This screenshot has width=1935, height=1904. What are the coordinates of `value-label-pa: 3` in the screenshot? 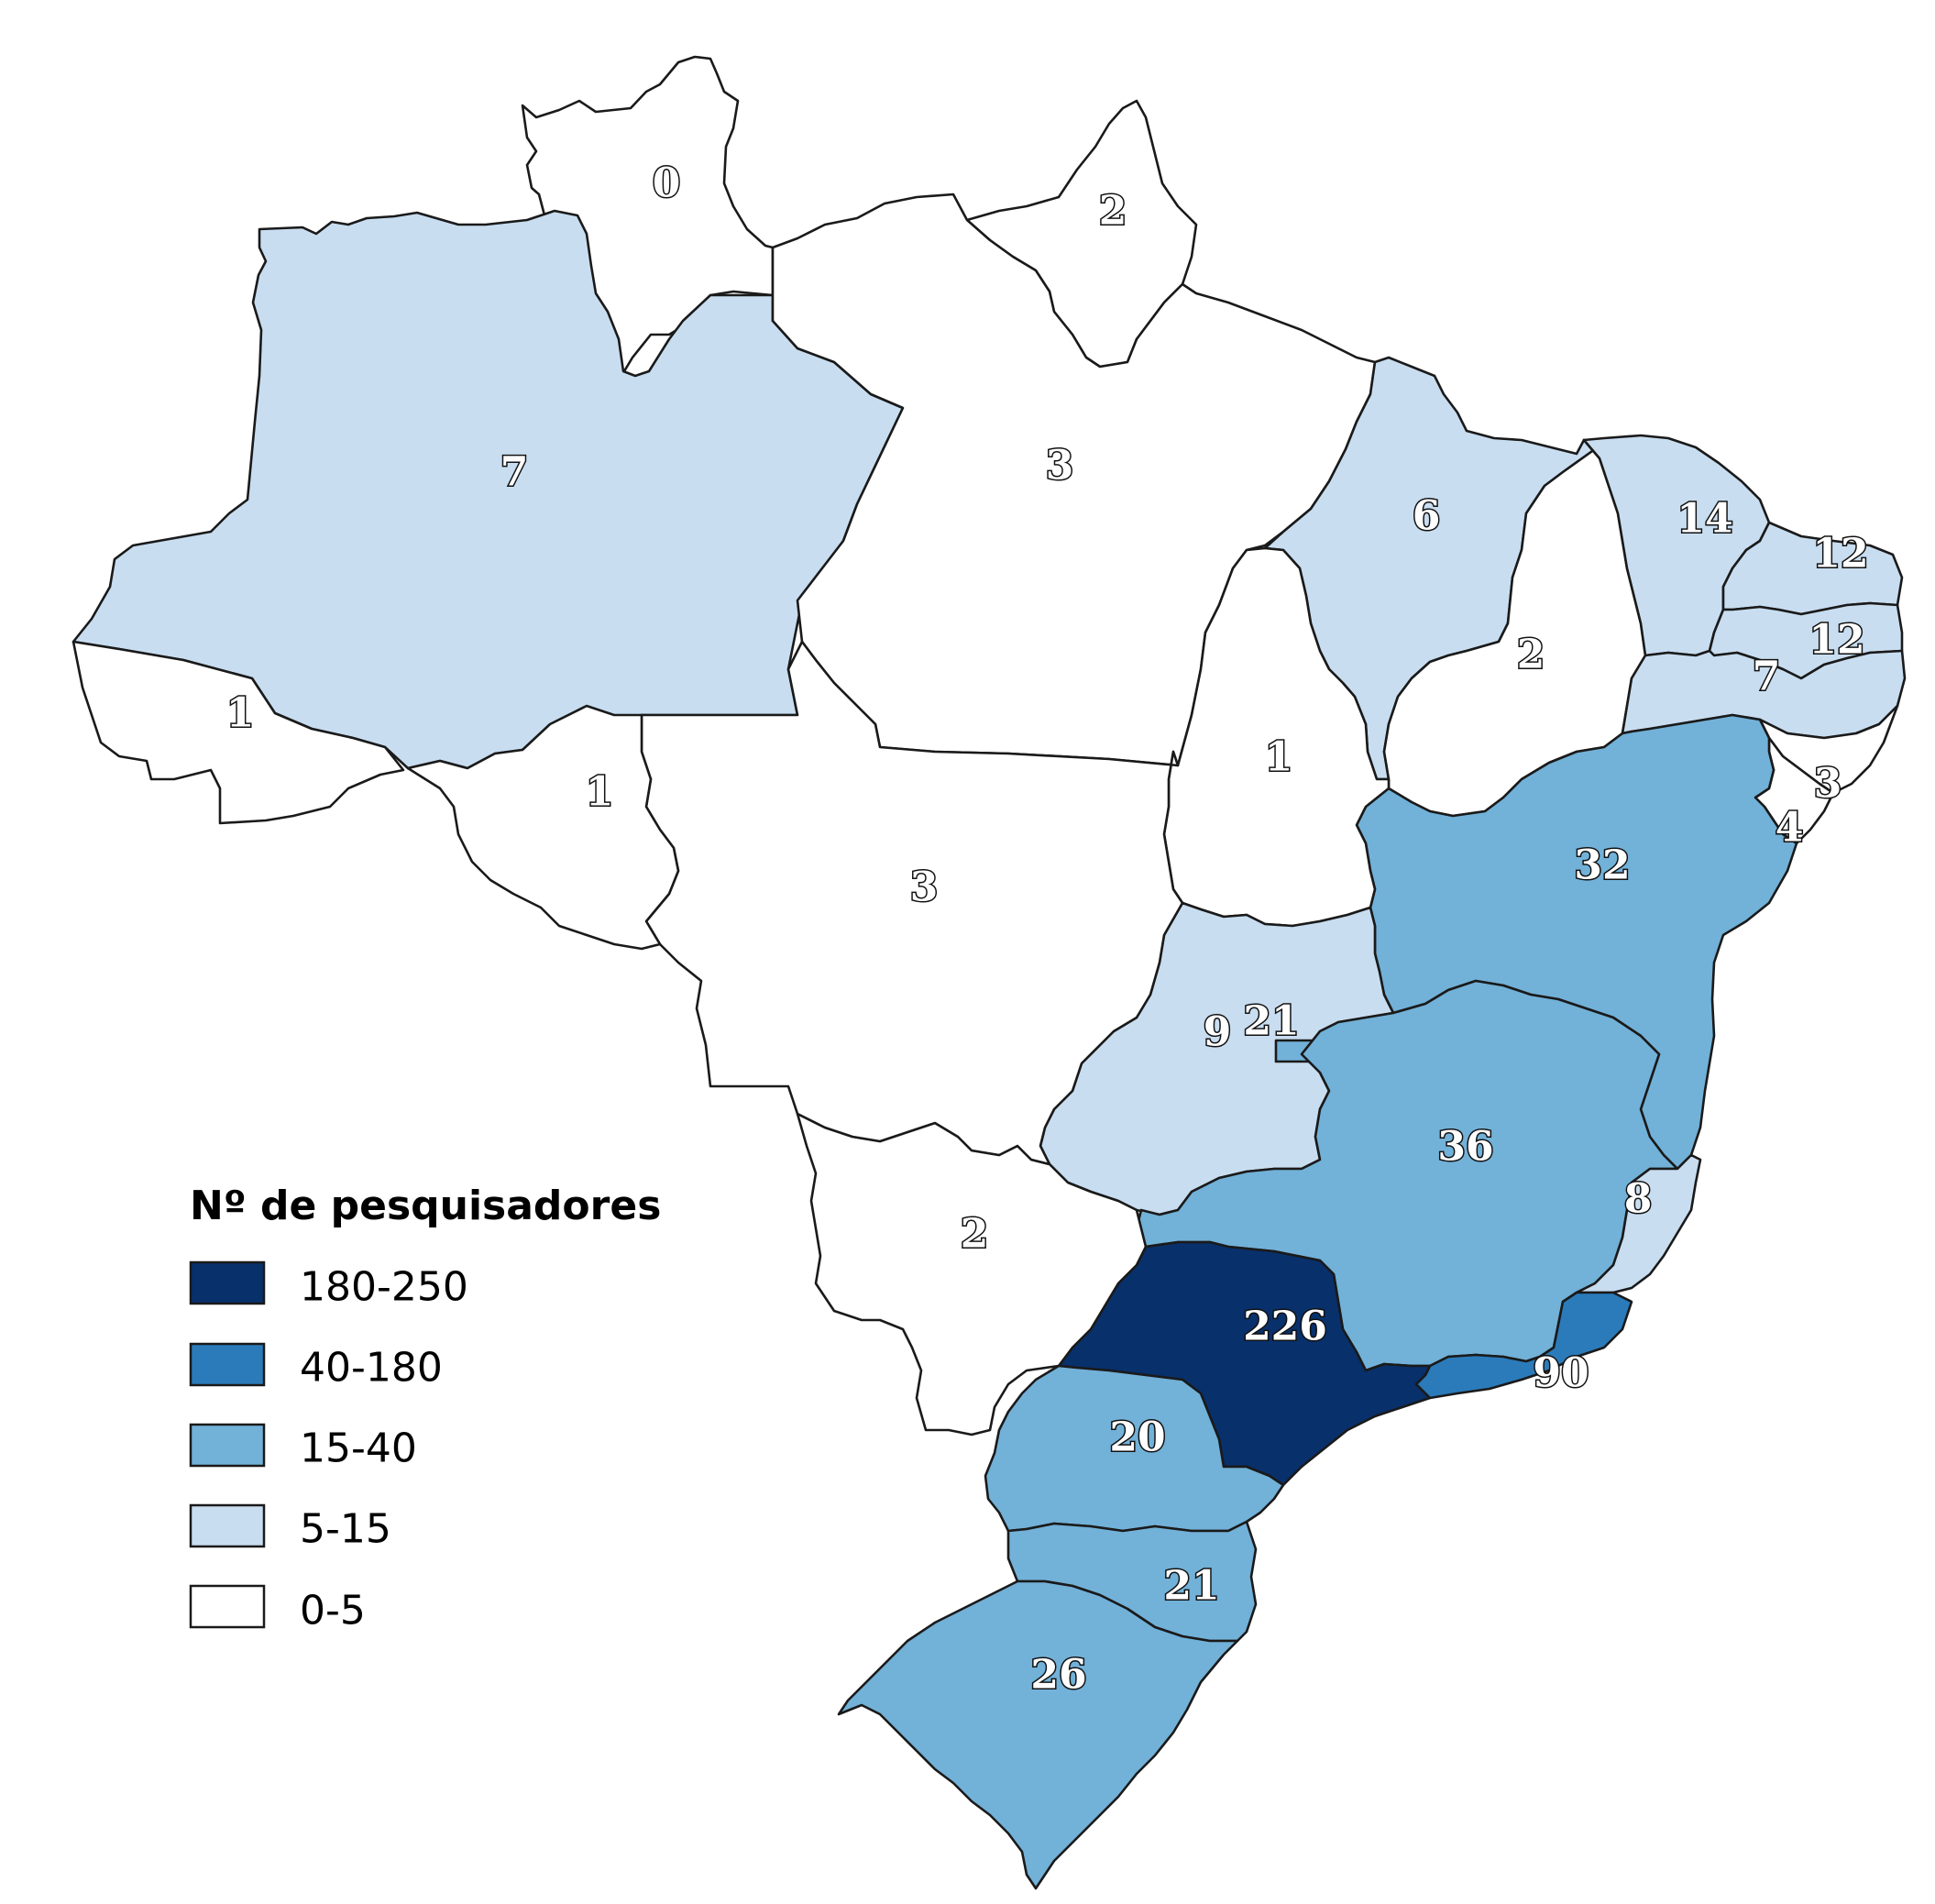 It's located at (1060, 466).